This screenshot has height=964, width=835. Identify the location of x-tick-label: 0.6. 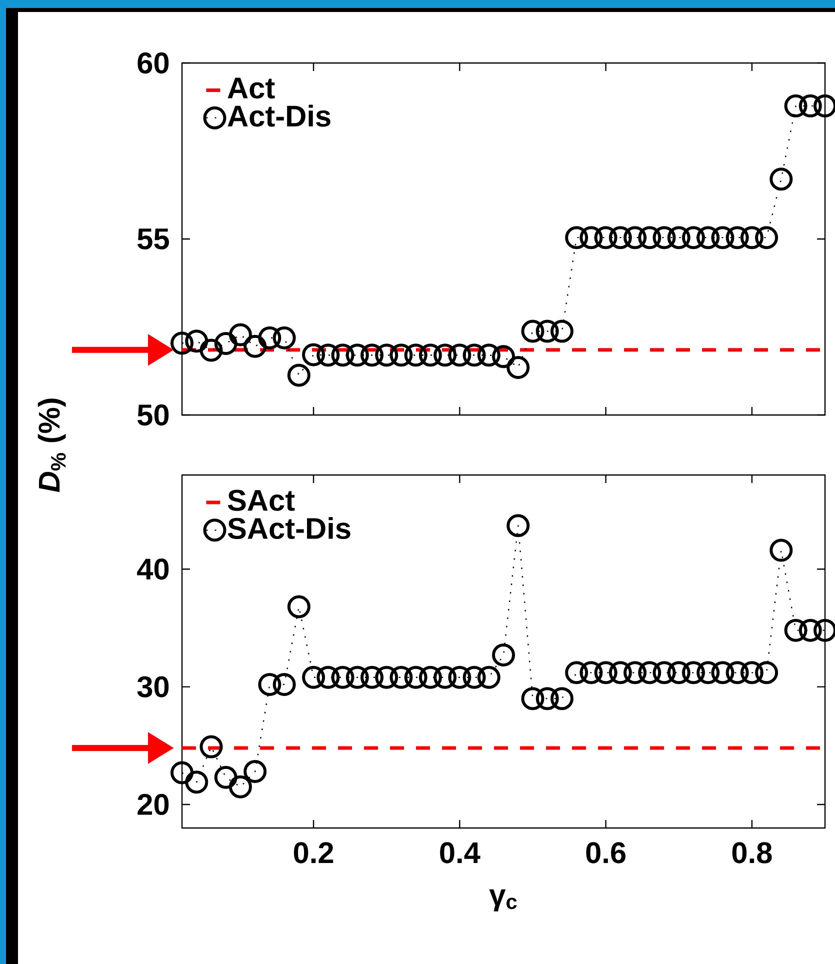
(606, 853).